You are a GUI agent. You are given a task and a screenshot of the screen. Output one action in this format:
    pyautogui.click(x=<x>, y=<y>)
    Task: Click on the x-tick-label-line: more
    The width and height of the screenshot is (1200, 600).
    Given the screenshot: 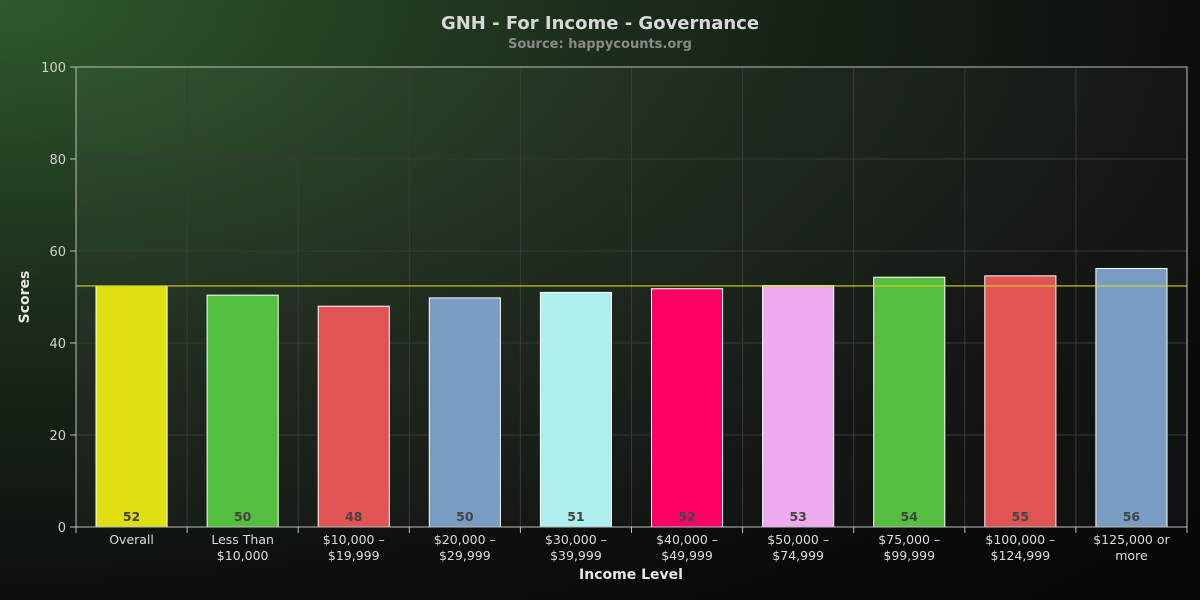 What is the action you would take?
    pyautogui.click(x=1131, y=555)
    